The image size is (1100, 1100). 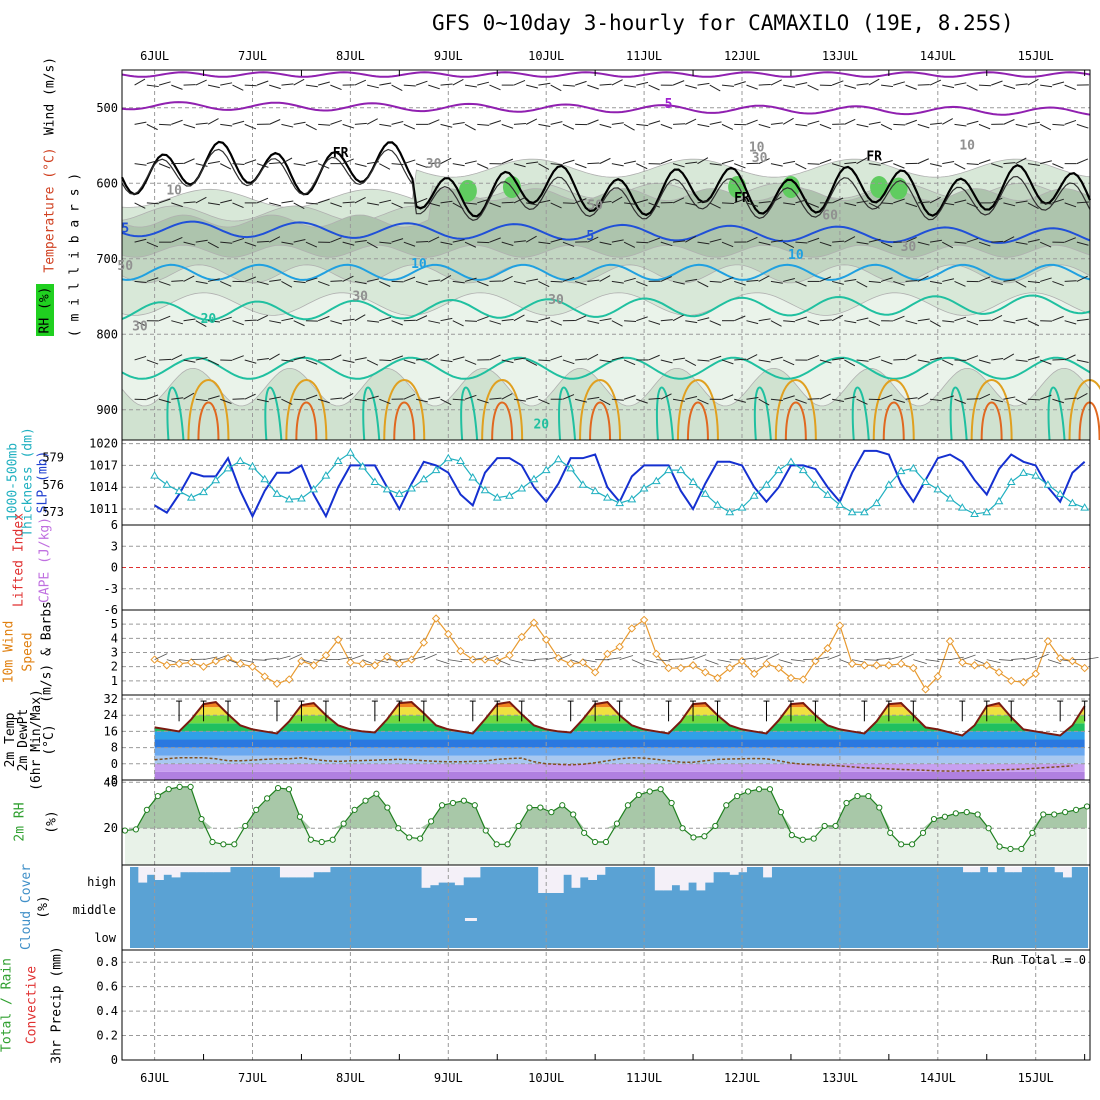 What do you see at coordinates (53, 485) in the screenshot?
I see `thickness-tick-label: 576` at bounding box center [53, 485].